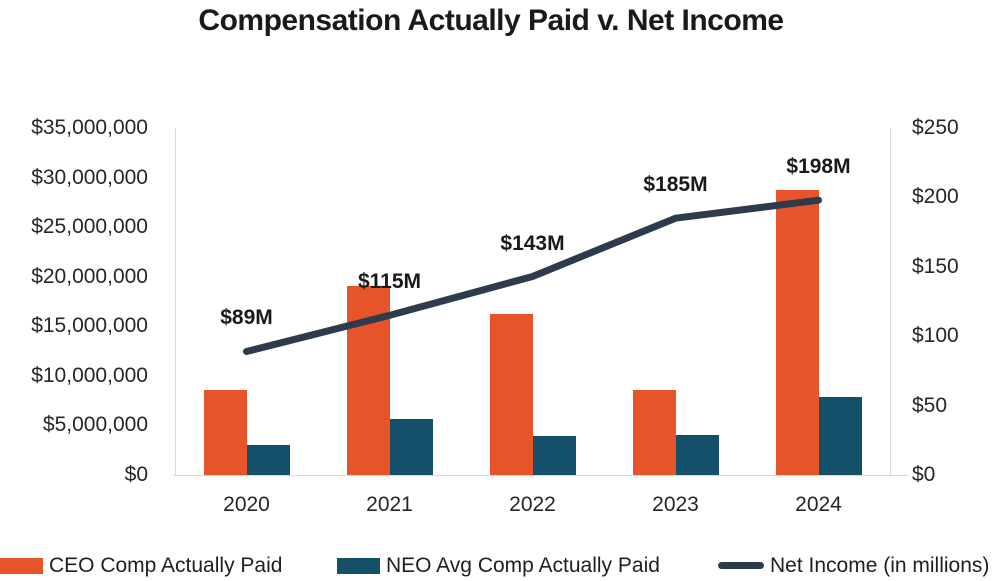  What do you see at coordinates (368, 380) in the screenshot?
I see `ceo-comp-bar-2021` at bounding box center [368, 380].